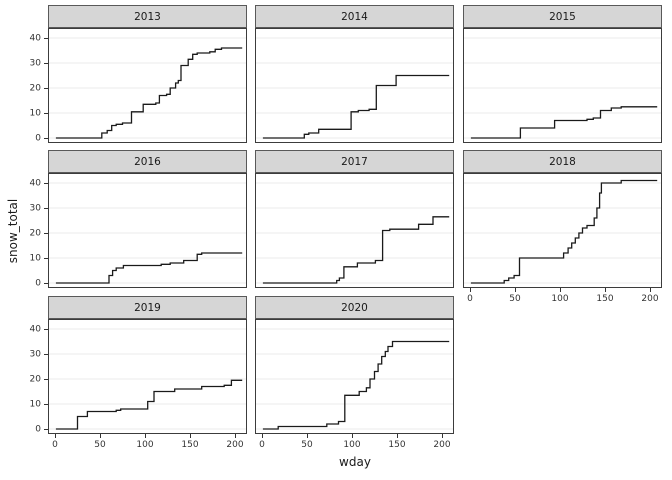 This screenshot has width=672, height=480. I want to click on facet-strip-label: 2018, so click(562, 161).